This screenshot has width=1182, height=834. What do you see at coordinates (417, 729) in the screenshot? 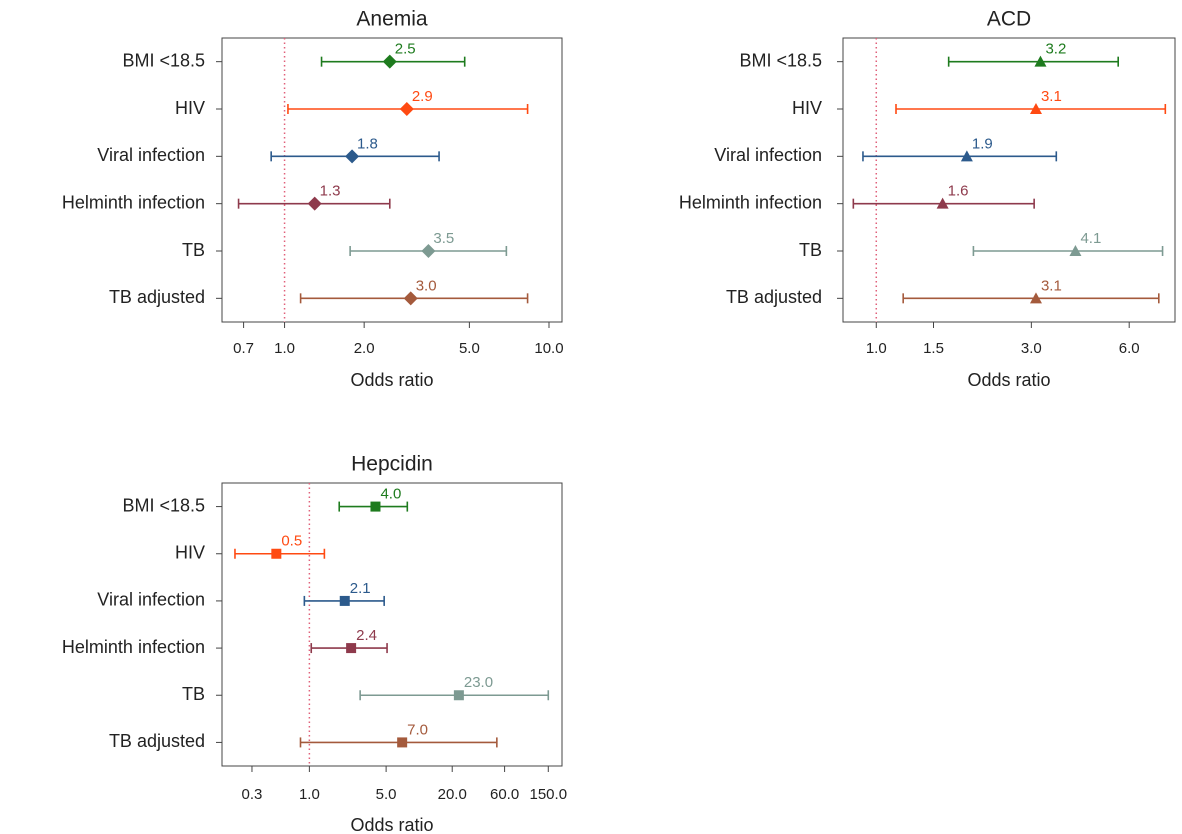
I see `value-label: 7.0` at bounding box center [417, 729].